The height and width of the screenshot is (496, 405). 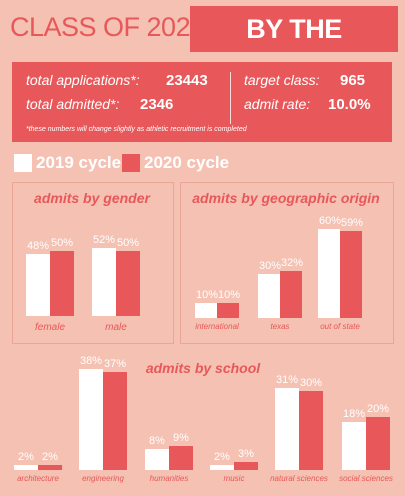 I want to click on legend-label-2020: 2020 cycle, so click(x=187, y=162).